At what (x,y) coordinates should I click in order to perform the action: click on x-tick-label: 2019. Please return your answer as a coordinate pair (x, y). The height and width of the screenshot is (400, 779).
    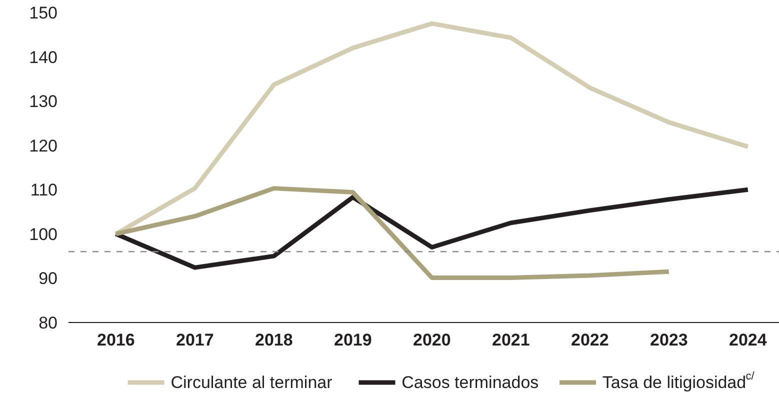
    Looking at the image, I should click on (353, 340).